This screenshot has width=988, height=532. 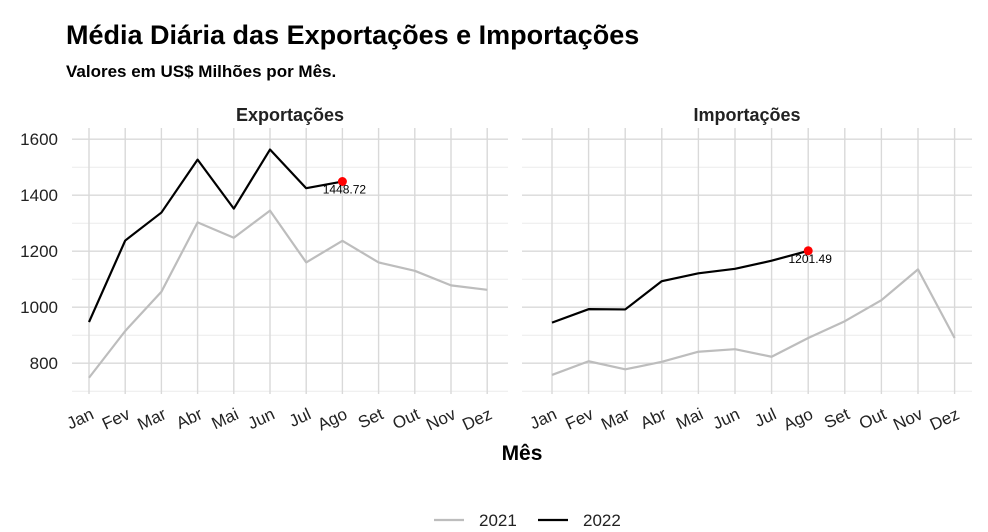 I want to click on y-tick-label: 800, so click(x=44, y=363).